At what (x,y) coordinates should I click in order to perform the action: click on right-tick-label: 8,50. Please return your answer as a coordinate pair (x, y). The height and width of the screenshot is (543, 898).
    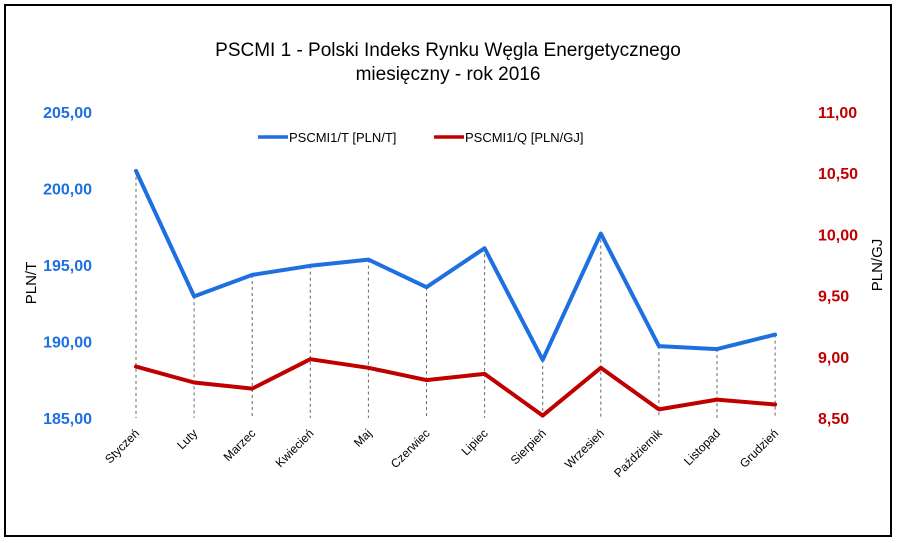
    Looking at the image, I should click on (833, 419).